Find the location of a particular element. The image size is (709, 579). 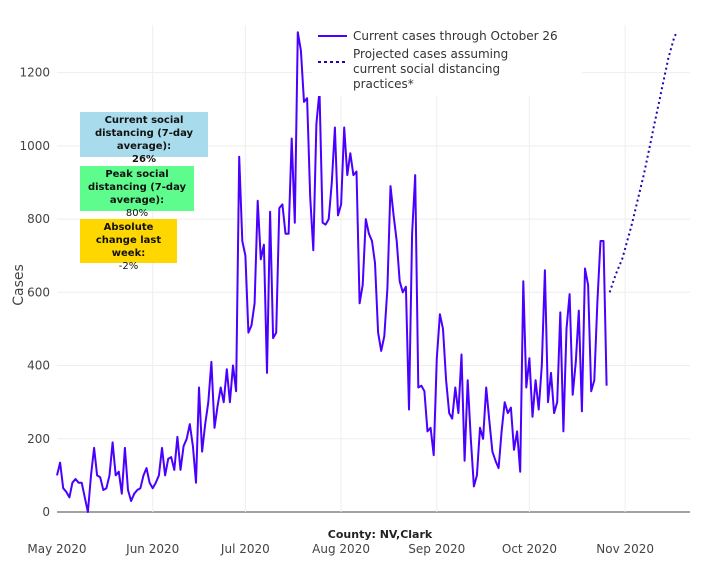

peak-distancing-label: Peak social distancing (7-day average): is located at coordinates (137, 187).